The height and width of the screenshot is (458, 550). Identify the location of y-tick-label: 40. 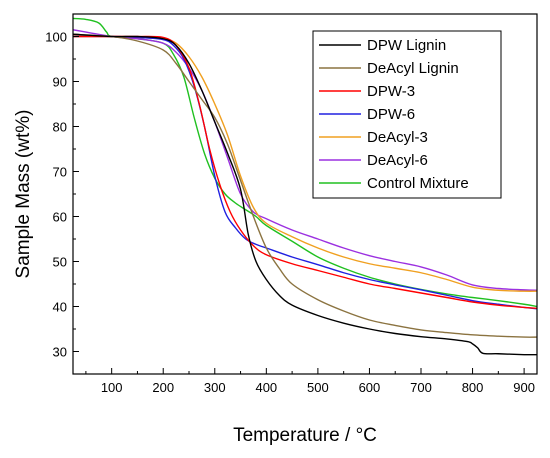
(60, 307).